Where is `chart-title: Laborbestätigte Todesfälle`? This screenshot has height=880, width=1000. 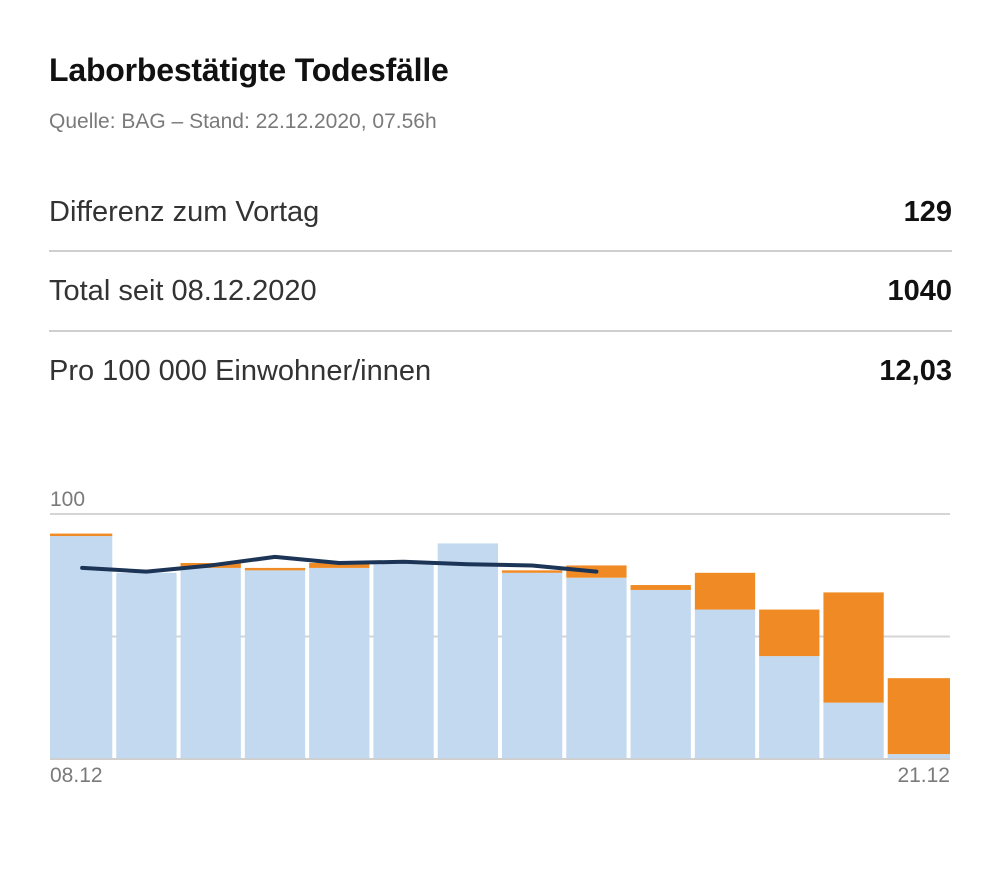
chart-title: Laborbestätigte Todesfälle is located at coordinates (249, 70).